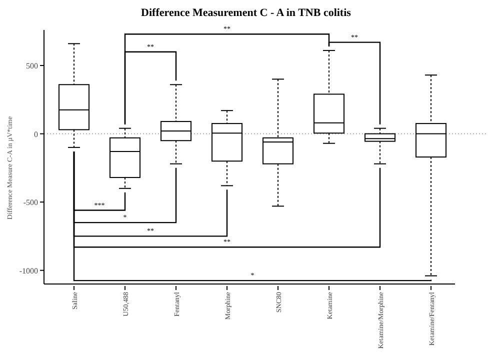 This screenshot has height=362, width=492. Describe the element at coordinates (32, 66) in the screenshot. I see `y-tick-label: 500` at that location.